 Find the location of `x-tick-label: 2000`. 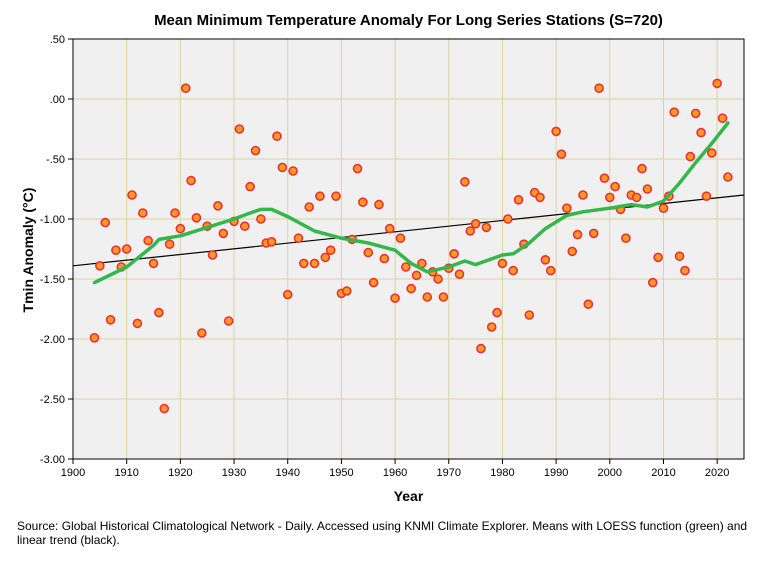

x-tick-label: 2000 is located at coordinates (610, 473).